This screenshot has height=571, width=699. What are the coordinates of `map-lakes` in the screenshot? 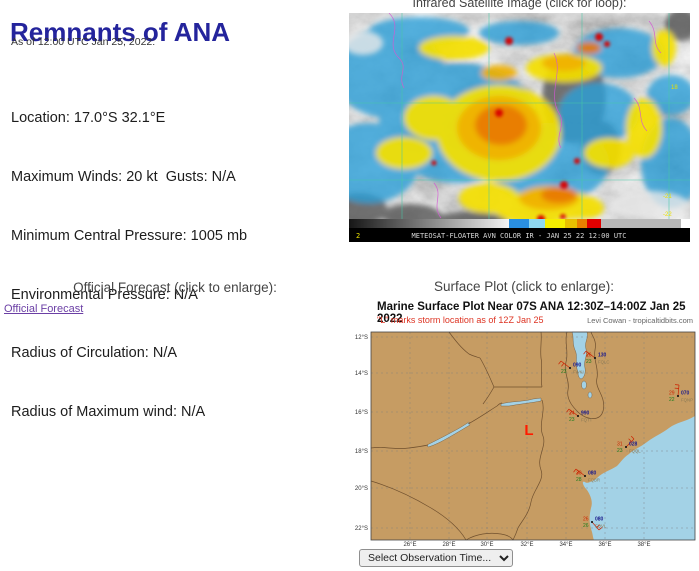 It's located at (509, 389).